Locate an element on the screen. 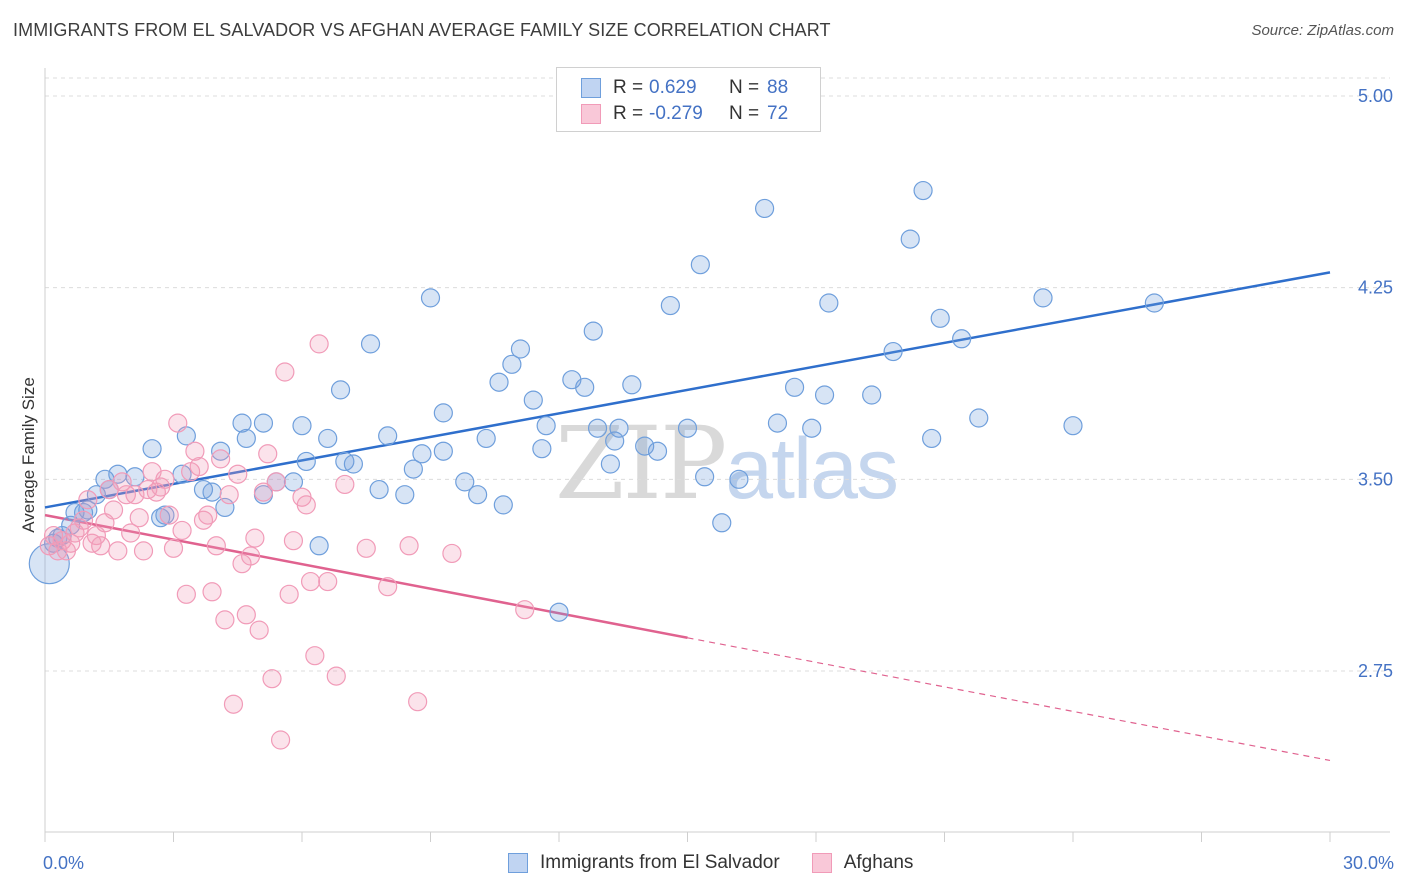  x-tick-label: 30.0% is located at coordinates (1368, 863).